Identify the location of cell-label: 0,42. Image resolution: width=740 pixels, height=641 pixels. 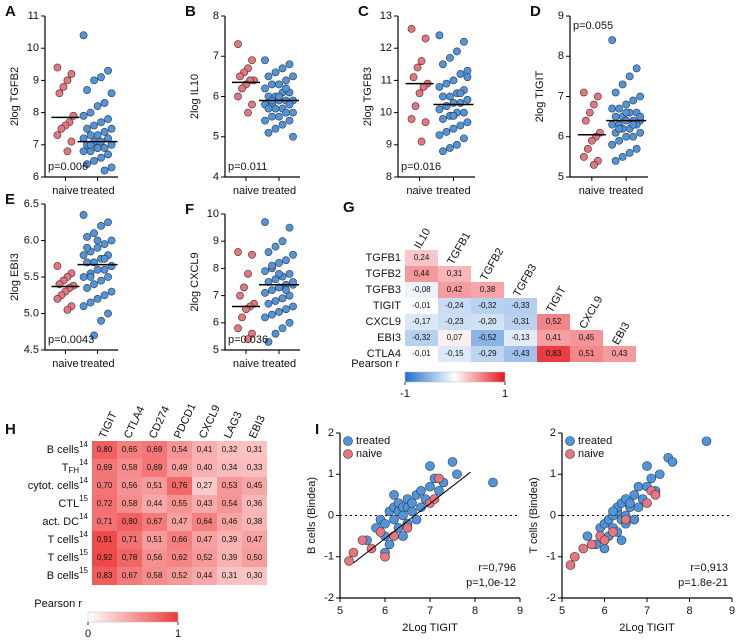
(455, 289).